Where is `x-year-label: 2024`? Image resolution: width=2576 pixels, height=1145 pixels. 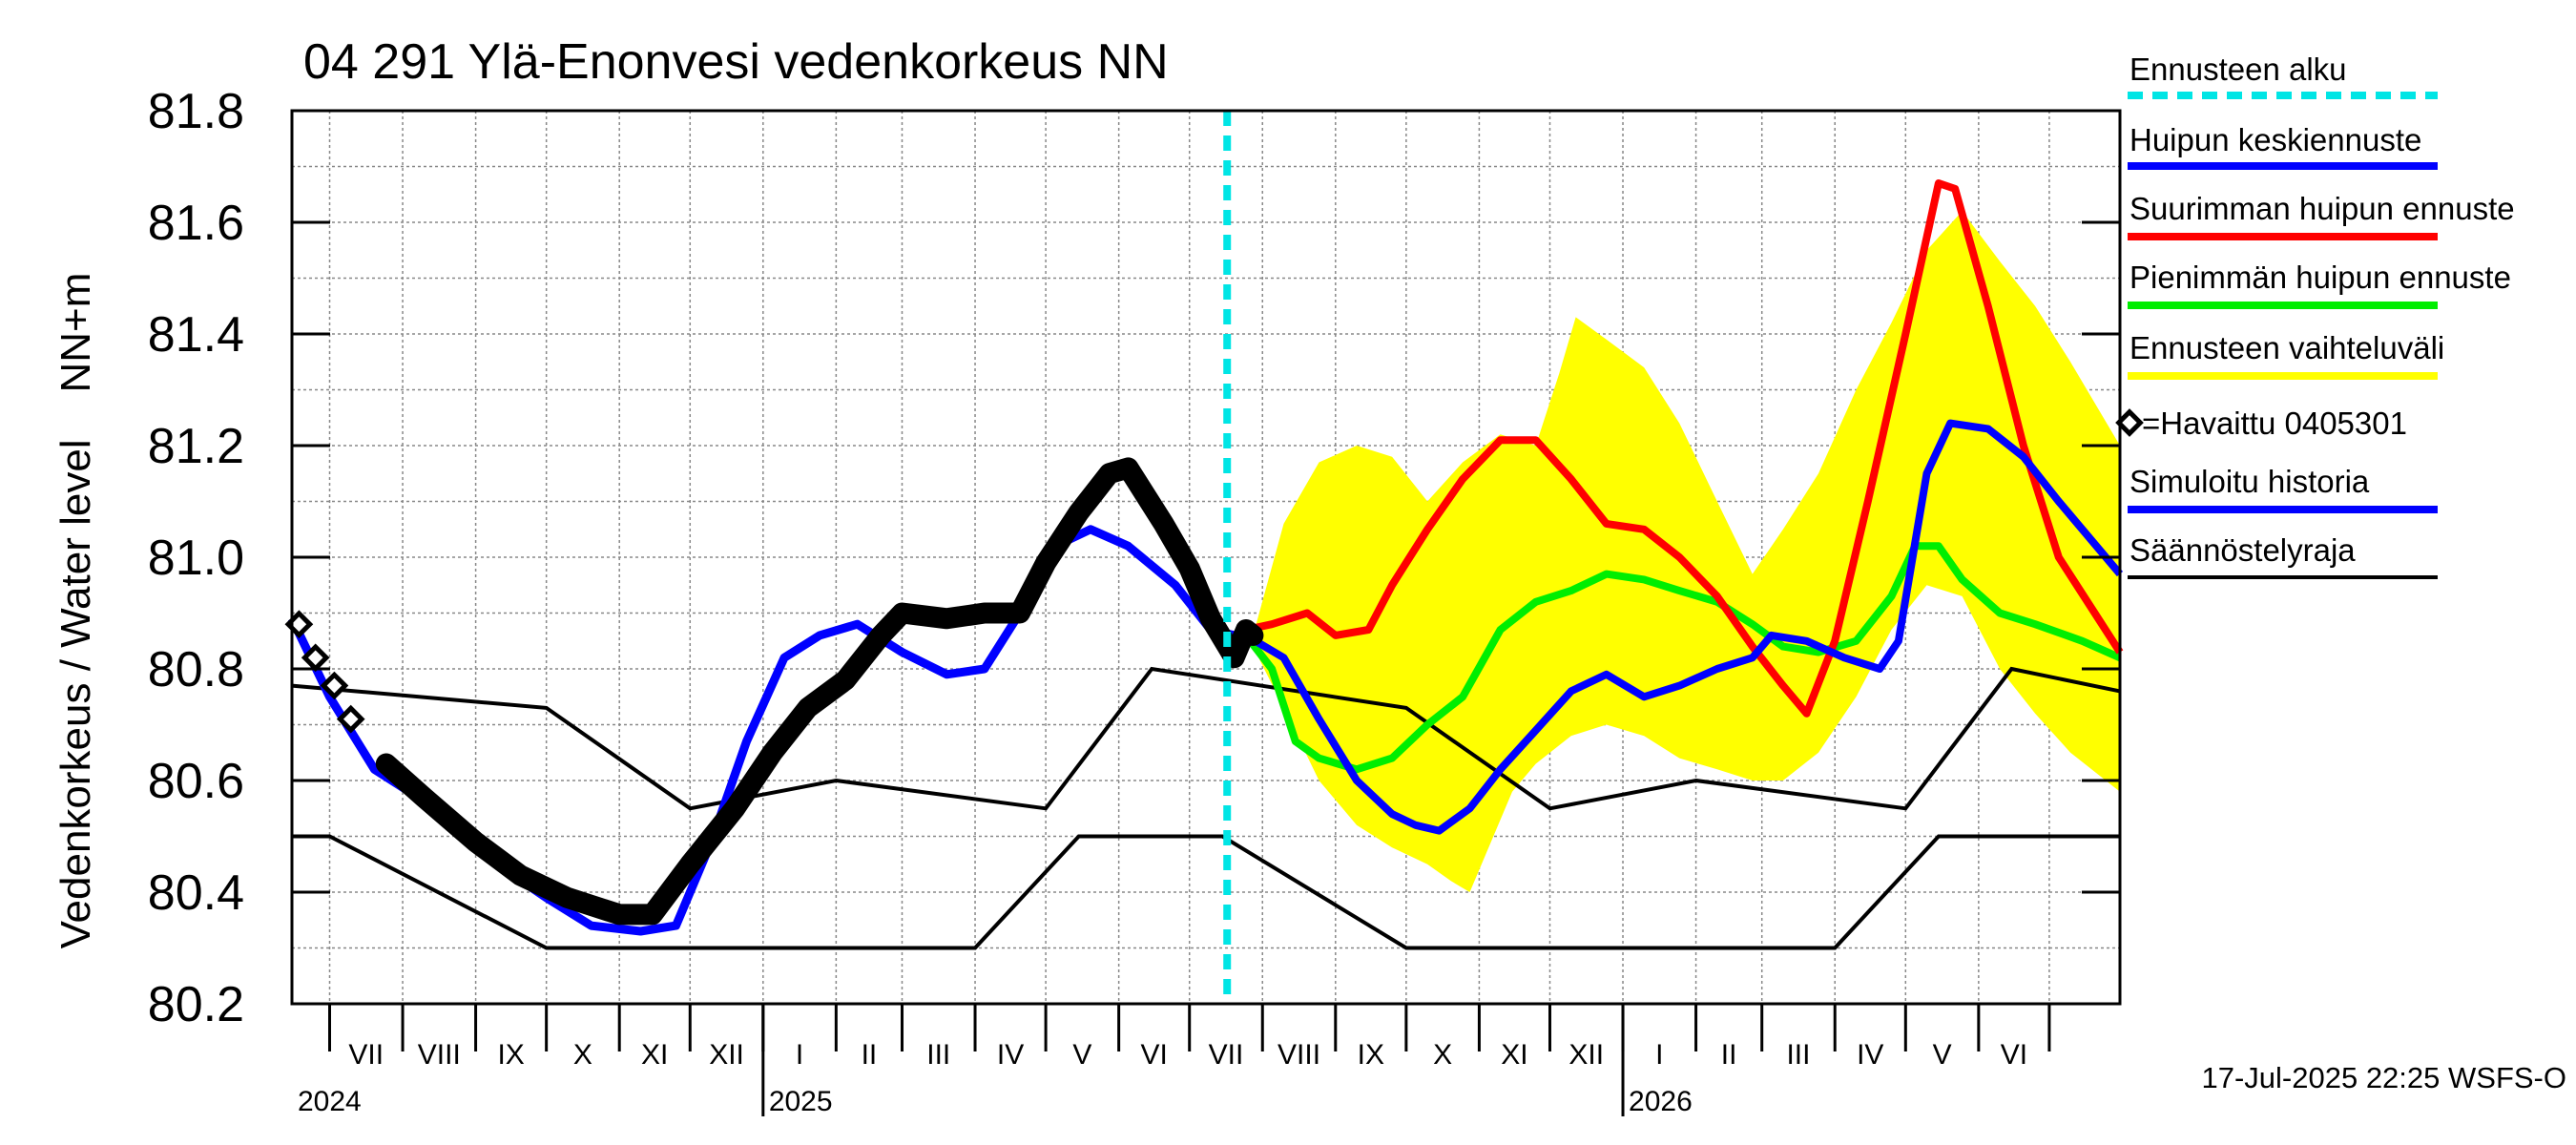
x-year-label: 2024 is located at coordinates (330, 1101).